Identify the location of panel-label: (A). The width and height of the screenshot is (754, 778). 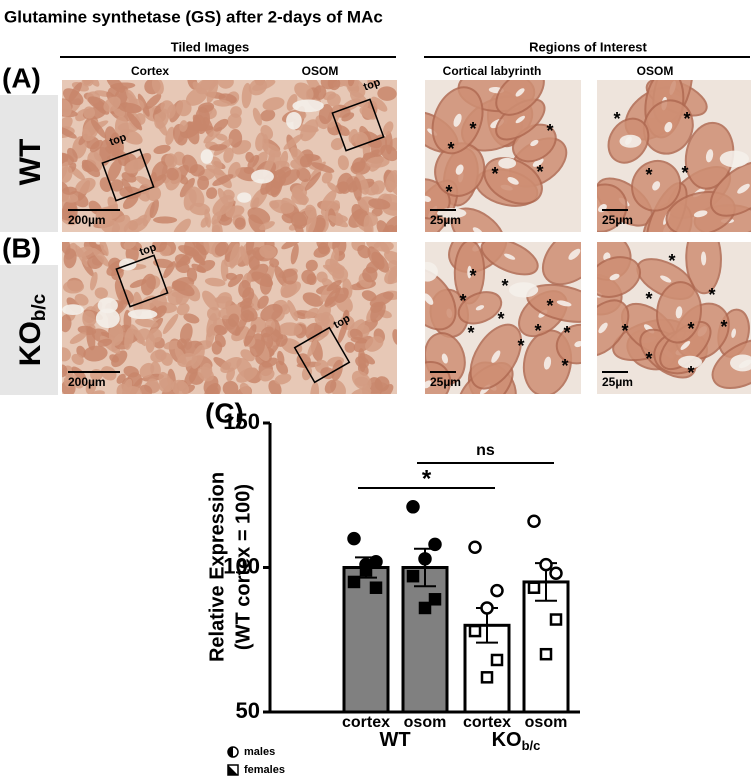
(21, 77).